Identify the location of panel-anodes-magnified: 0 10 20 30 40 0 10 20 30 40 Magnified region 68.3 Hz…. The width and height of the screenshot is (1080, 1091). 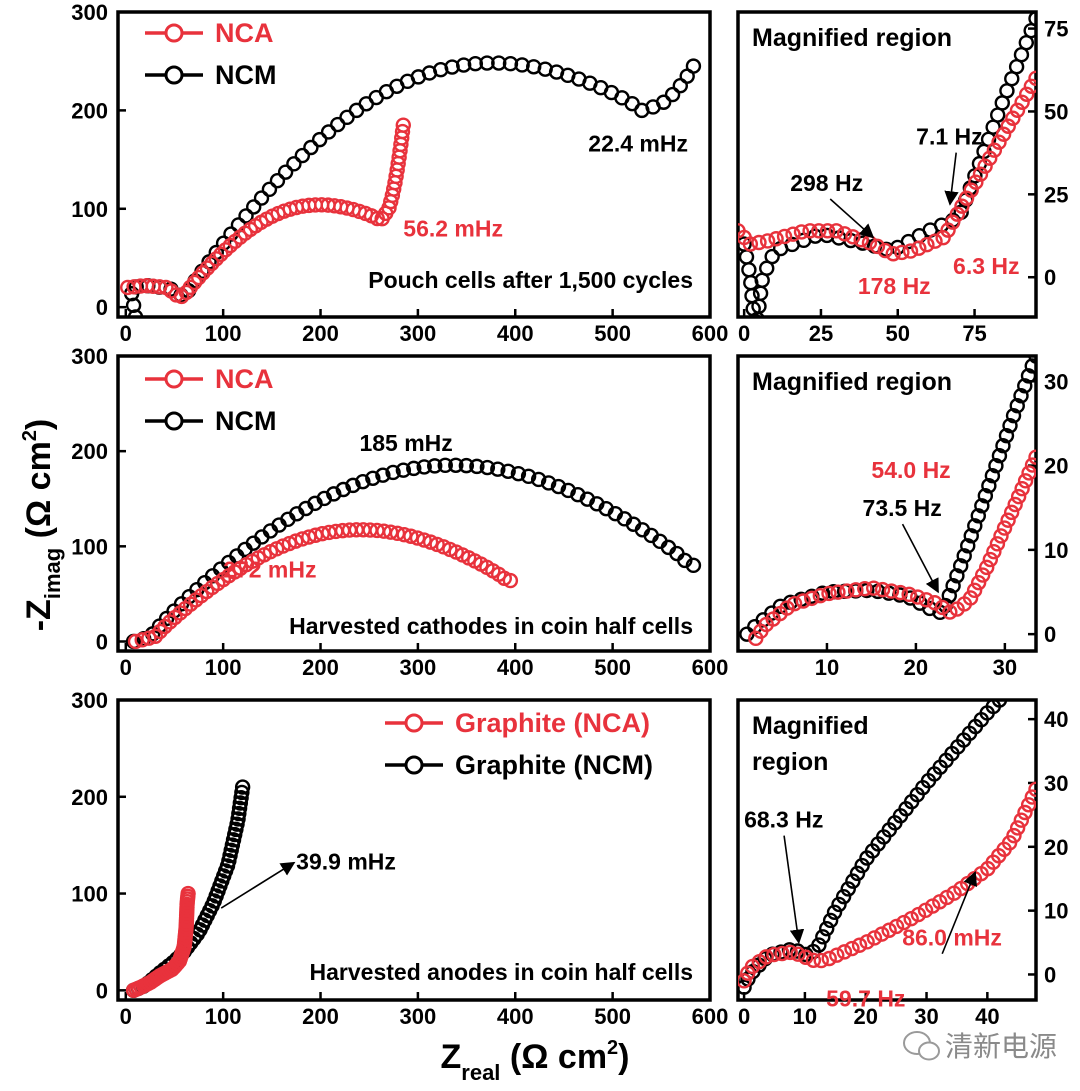
(902, 863).